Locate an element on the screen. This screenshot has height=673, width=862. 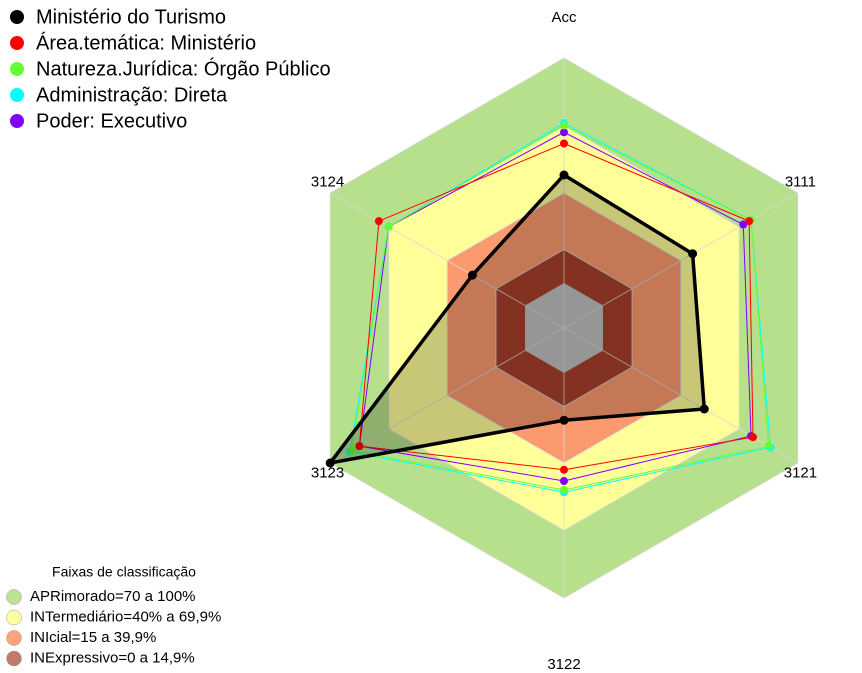
legend-label: Natureza.Jurídica: Órgão Público is located at coordinates (183, 68).